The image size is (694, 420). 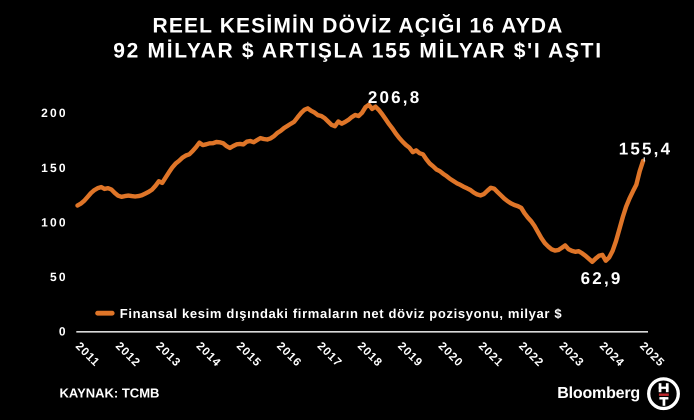 What do you see at coordinates (602, 278) in the screenshot?
I see `svg-text: 62,9` at bounding box center [602, 278].